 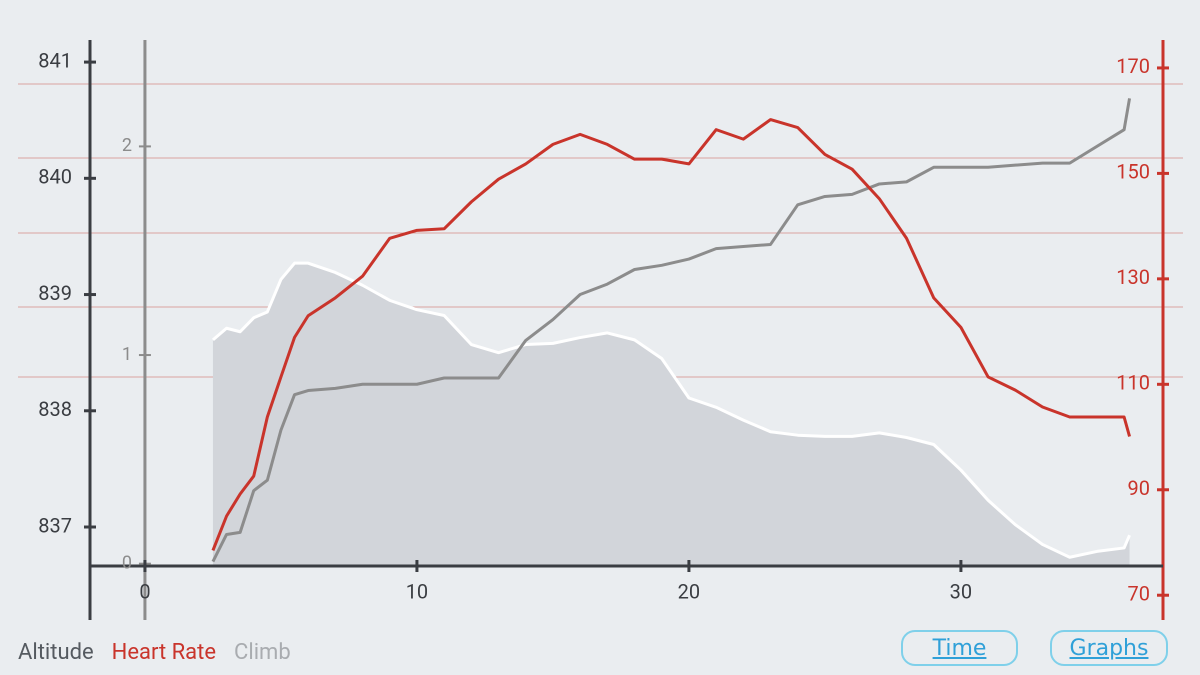 I want to click on y2-tick-label: 90, so click(x=1139, y=488).